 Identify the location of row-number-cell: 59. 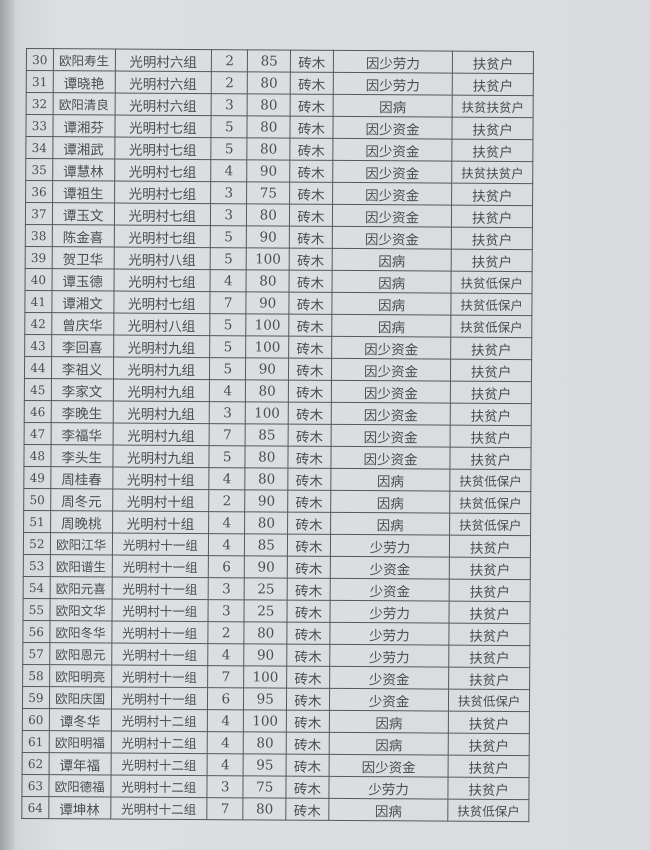
(36, 697).